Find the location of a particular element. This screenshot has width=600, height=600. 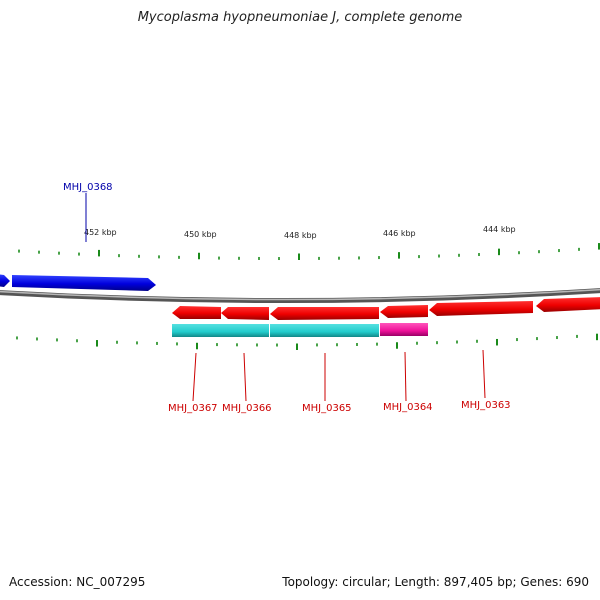

gene-label-MHJ_0368: MHJ_0368 is located at coordinates (88, 187).